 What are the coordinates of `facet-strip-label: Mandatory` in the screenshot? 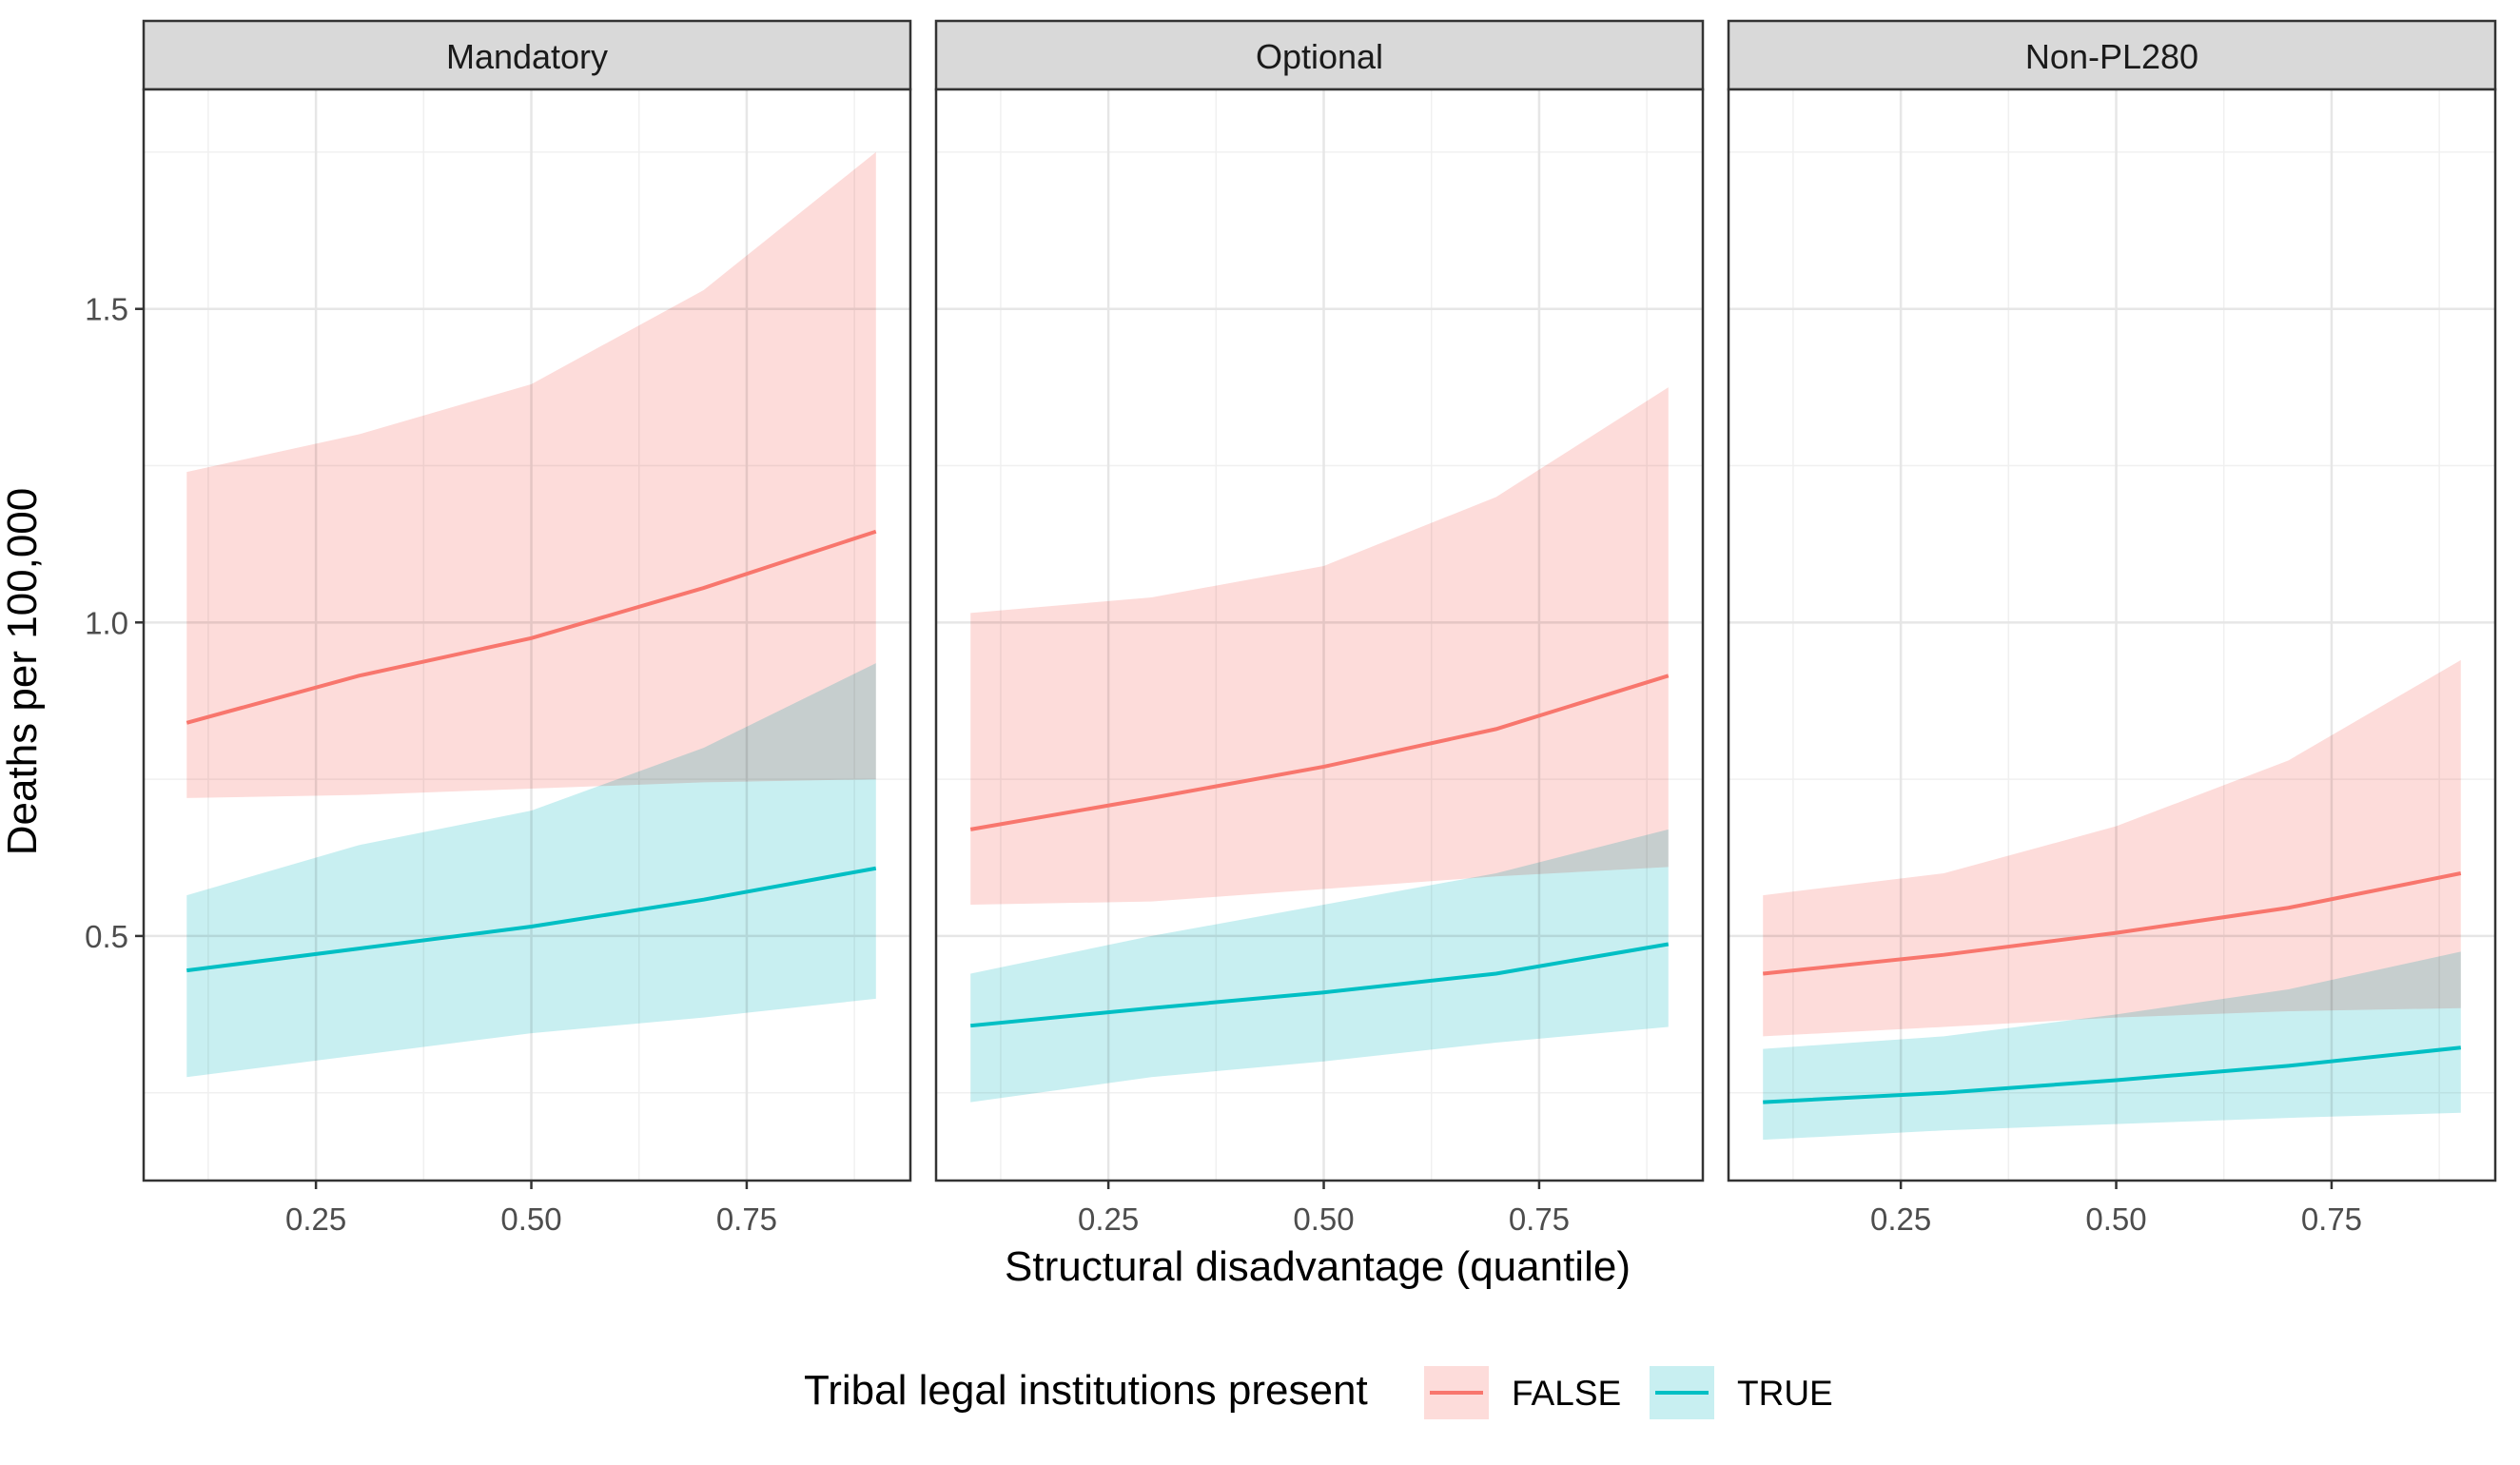 It's located at (527, 57).